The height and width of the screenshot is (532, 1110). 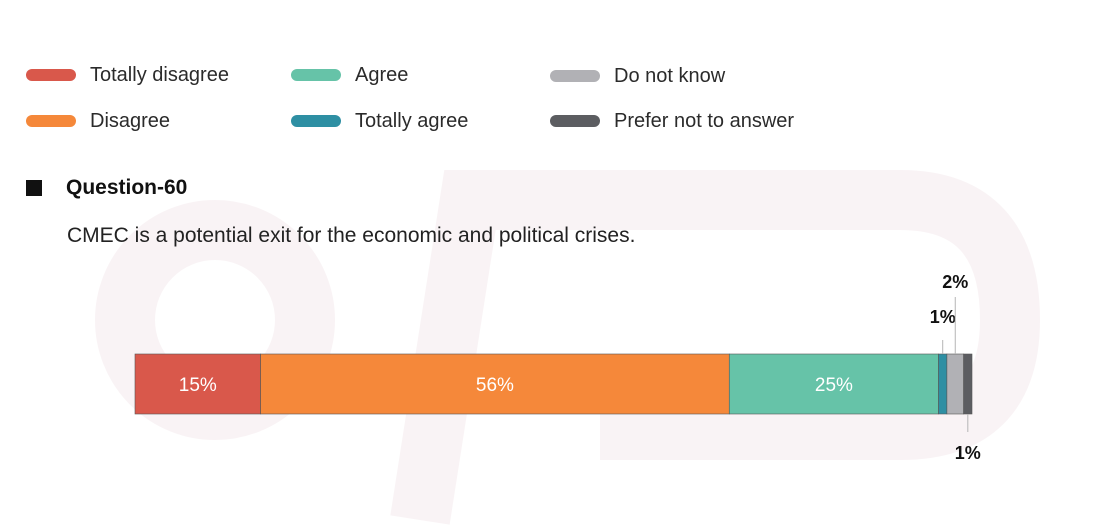 What do you see at coordinates (127, 187) in the screenshot?
I see `question-title: Question-60` at bounding box center [127, 187].